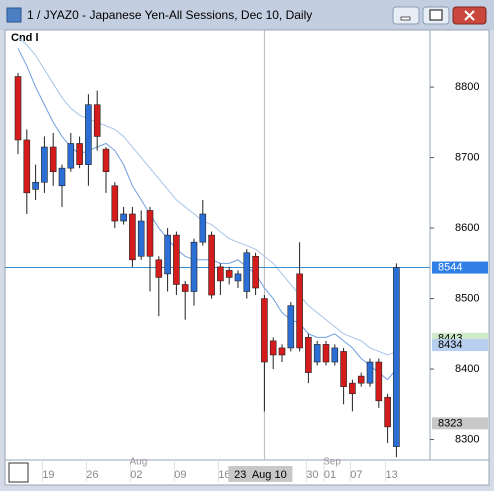 The width and height of the screenshot is (494, 491). I want to click on y-tick-label: 8600, so click(467, 228).